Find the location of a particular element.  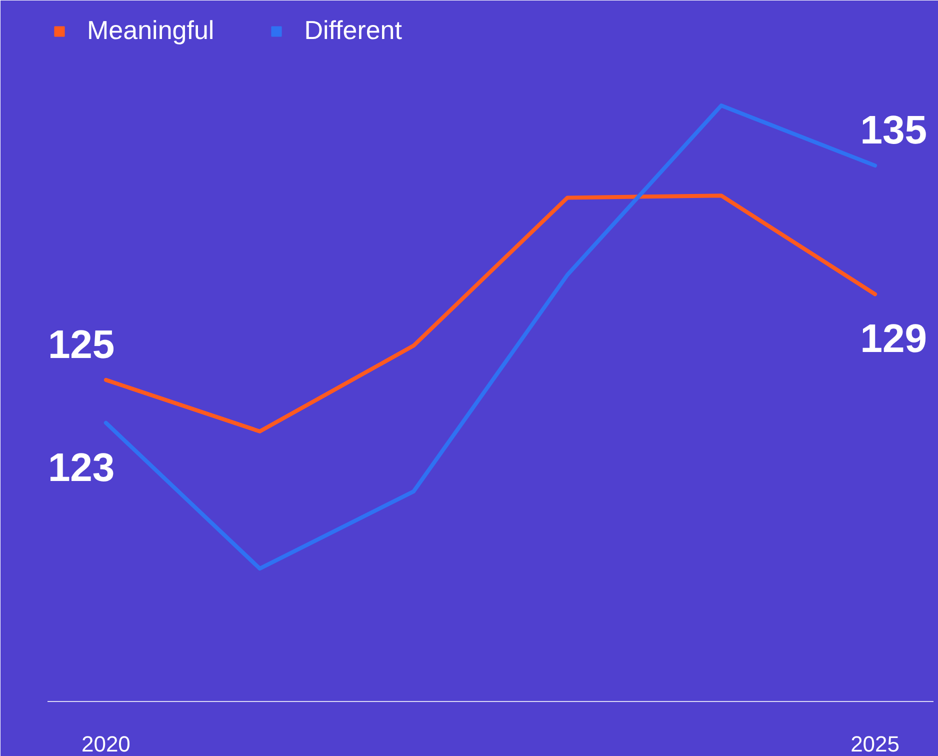

data-label: 123 is located at coordinates (81, 468).